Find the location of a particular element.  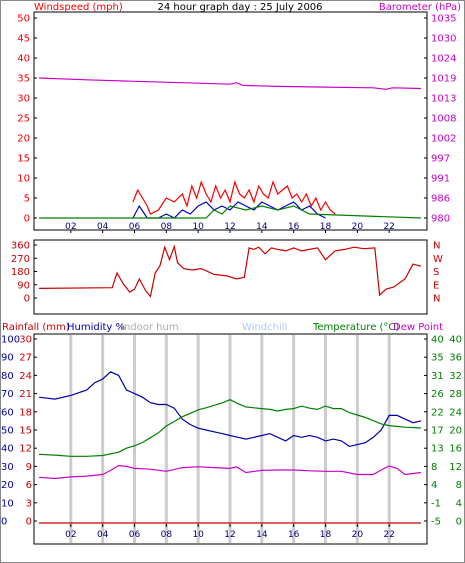

temperature-y-tick-label: -1 is located at coordinates (436, 503).